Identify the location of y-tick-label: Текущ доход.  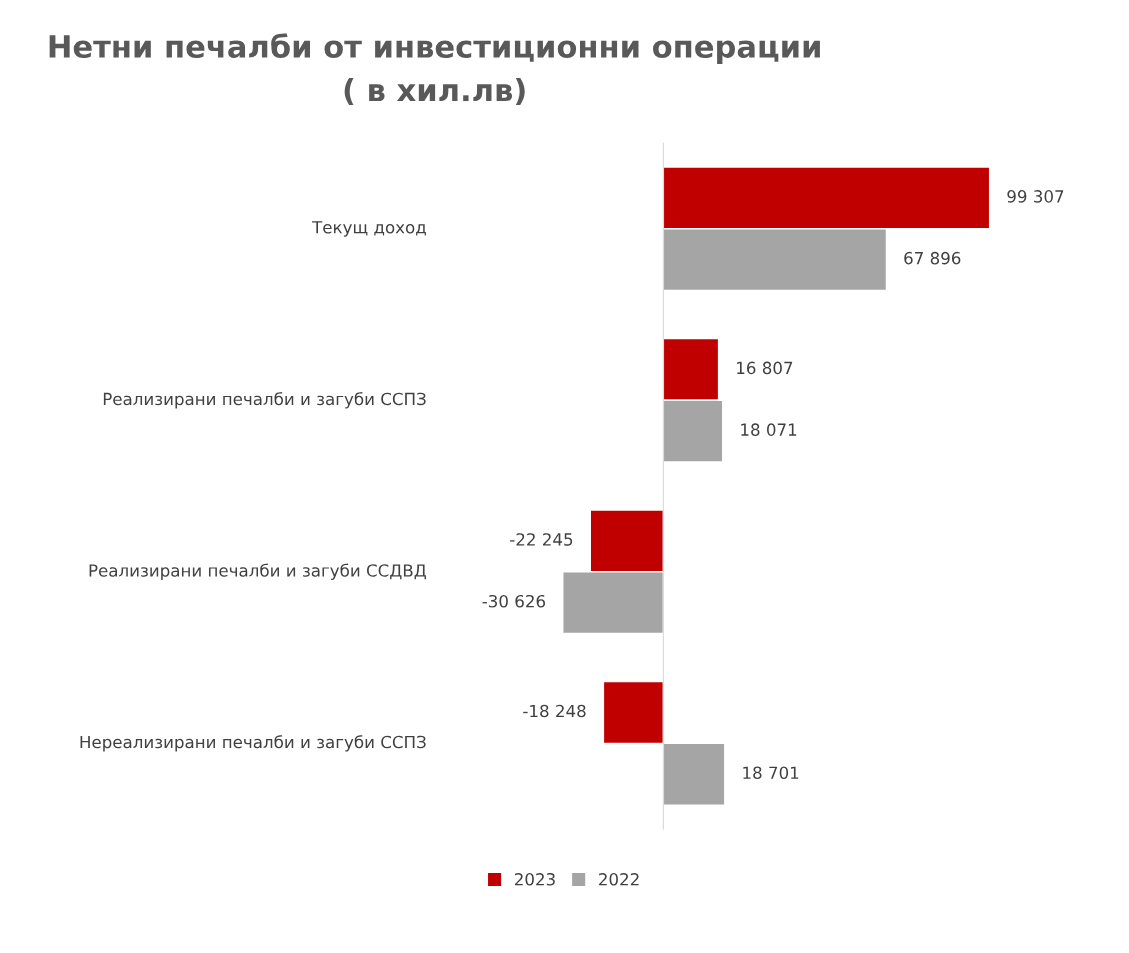
(369, 229).